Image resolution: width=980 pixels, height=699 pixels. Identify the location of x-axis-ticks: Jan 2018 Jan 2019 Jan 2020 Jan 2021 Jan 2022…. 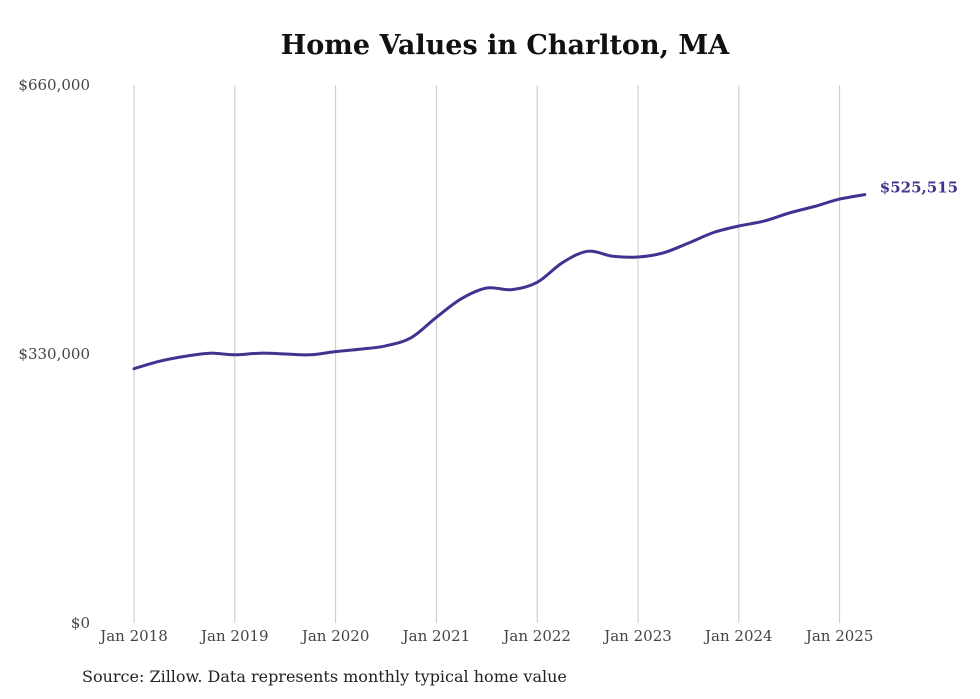
(485, 636).